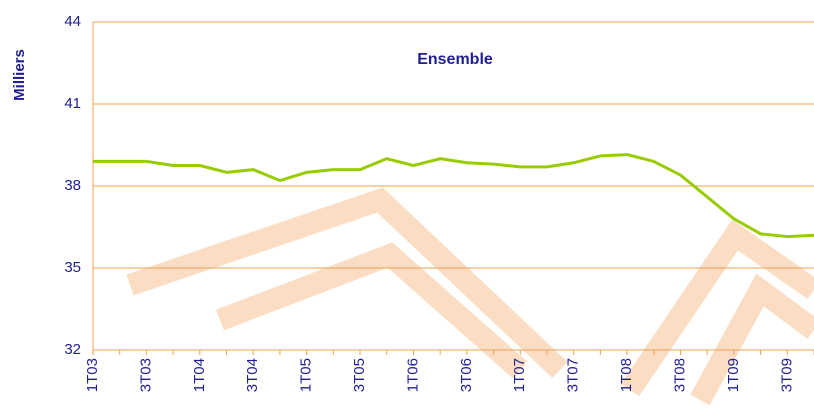 This screenshot has height=415, width=814. What do you see at coordinates (455, 59) in the screenshot?
I see `chart-title: Ensemble` at bounding box center [455, 59].